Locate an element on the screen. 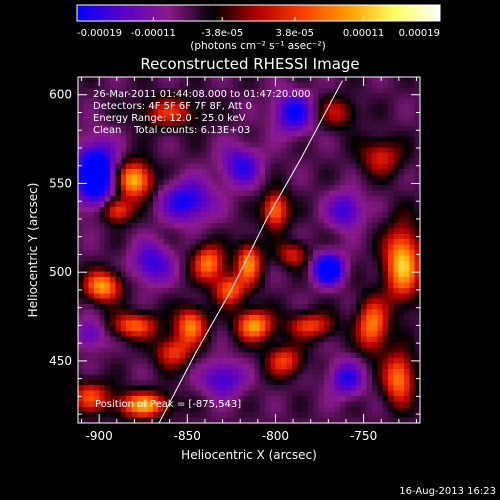 The width and height of the screenshot is (500, 500). annotation-energy-range: Energy Range: 12.0 - 25.0 keV is located at coordinates (169, 118).